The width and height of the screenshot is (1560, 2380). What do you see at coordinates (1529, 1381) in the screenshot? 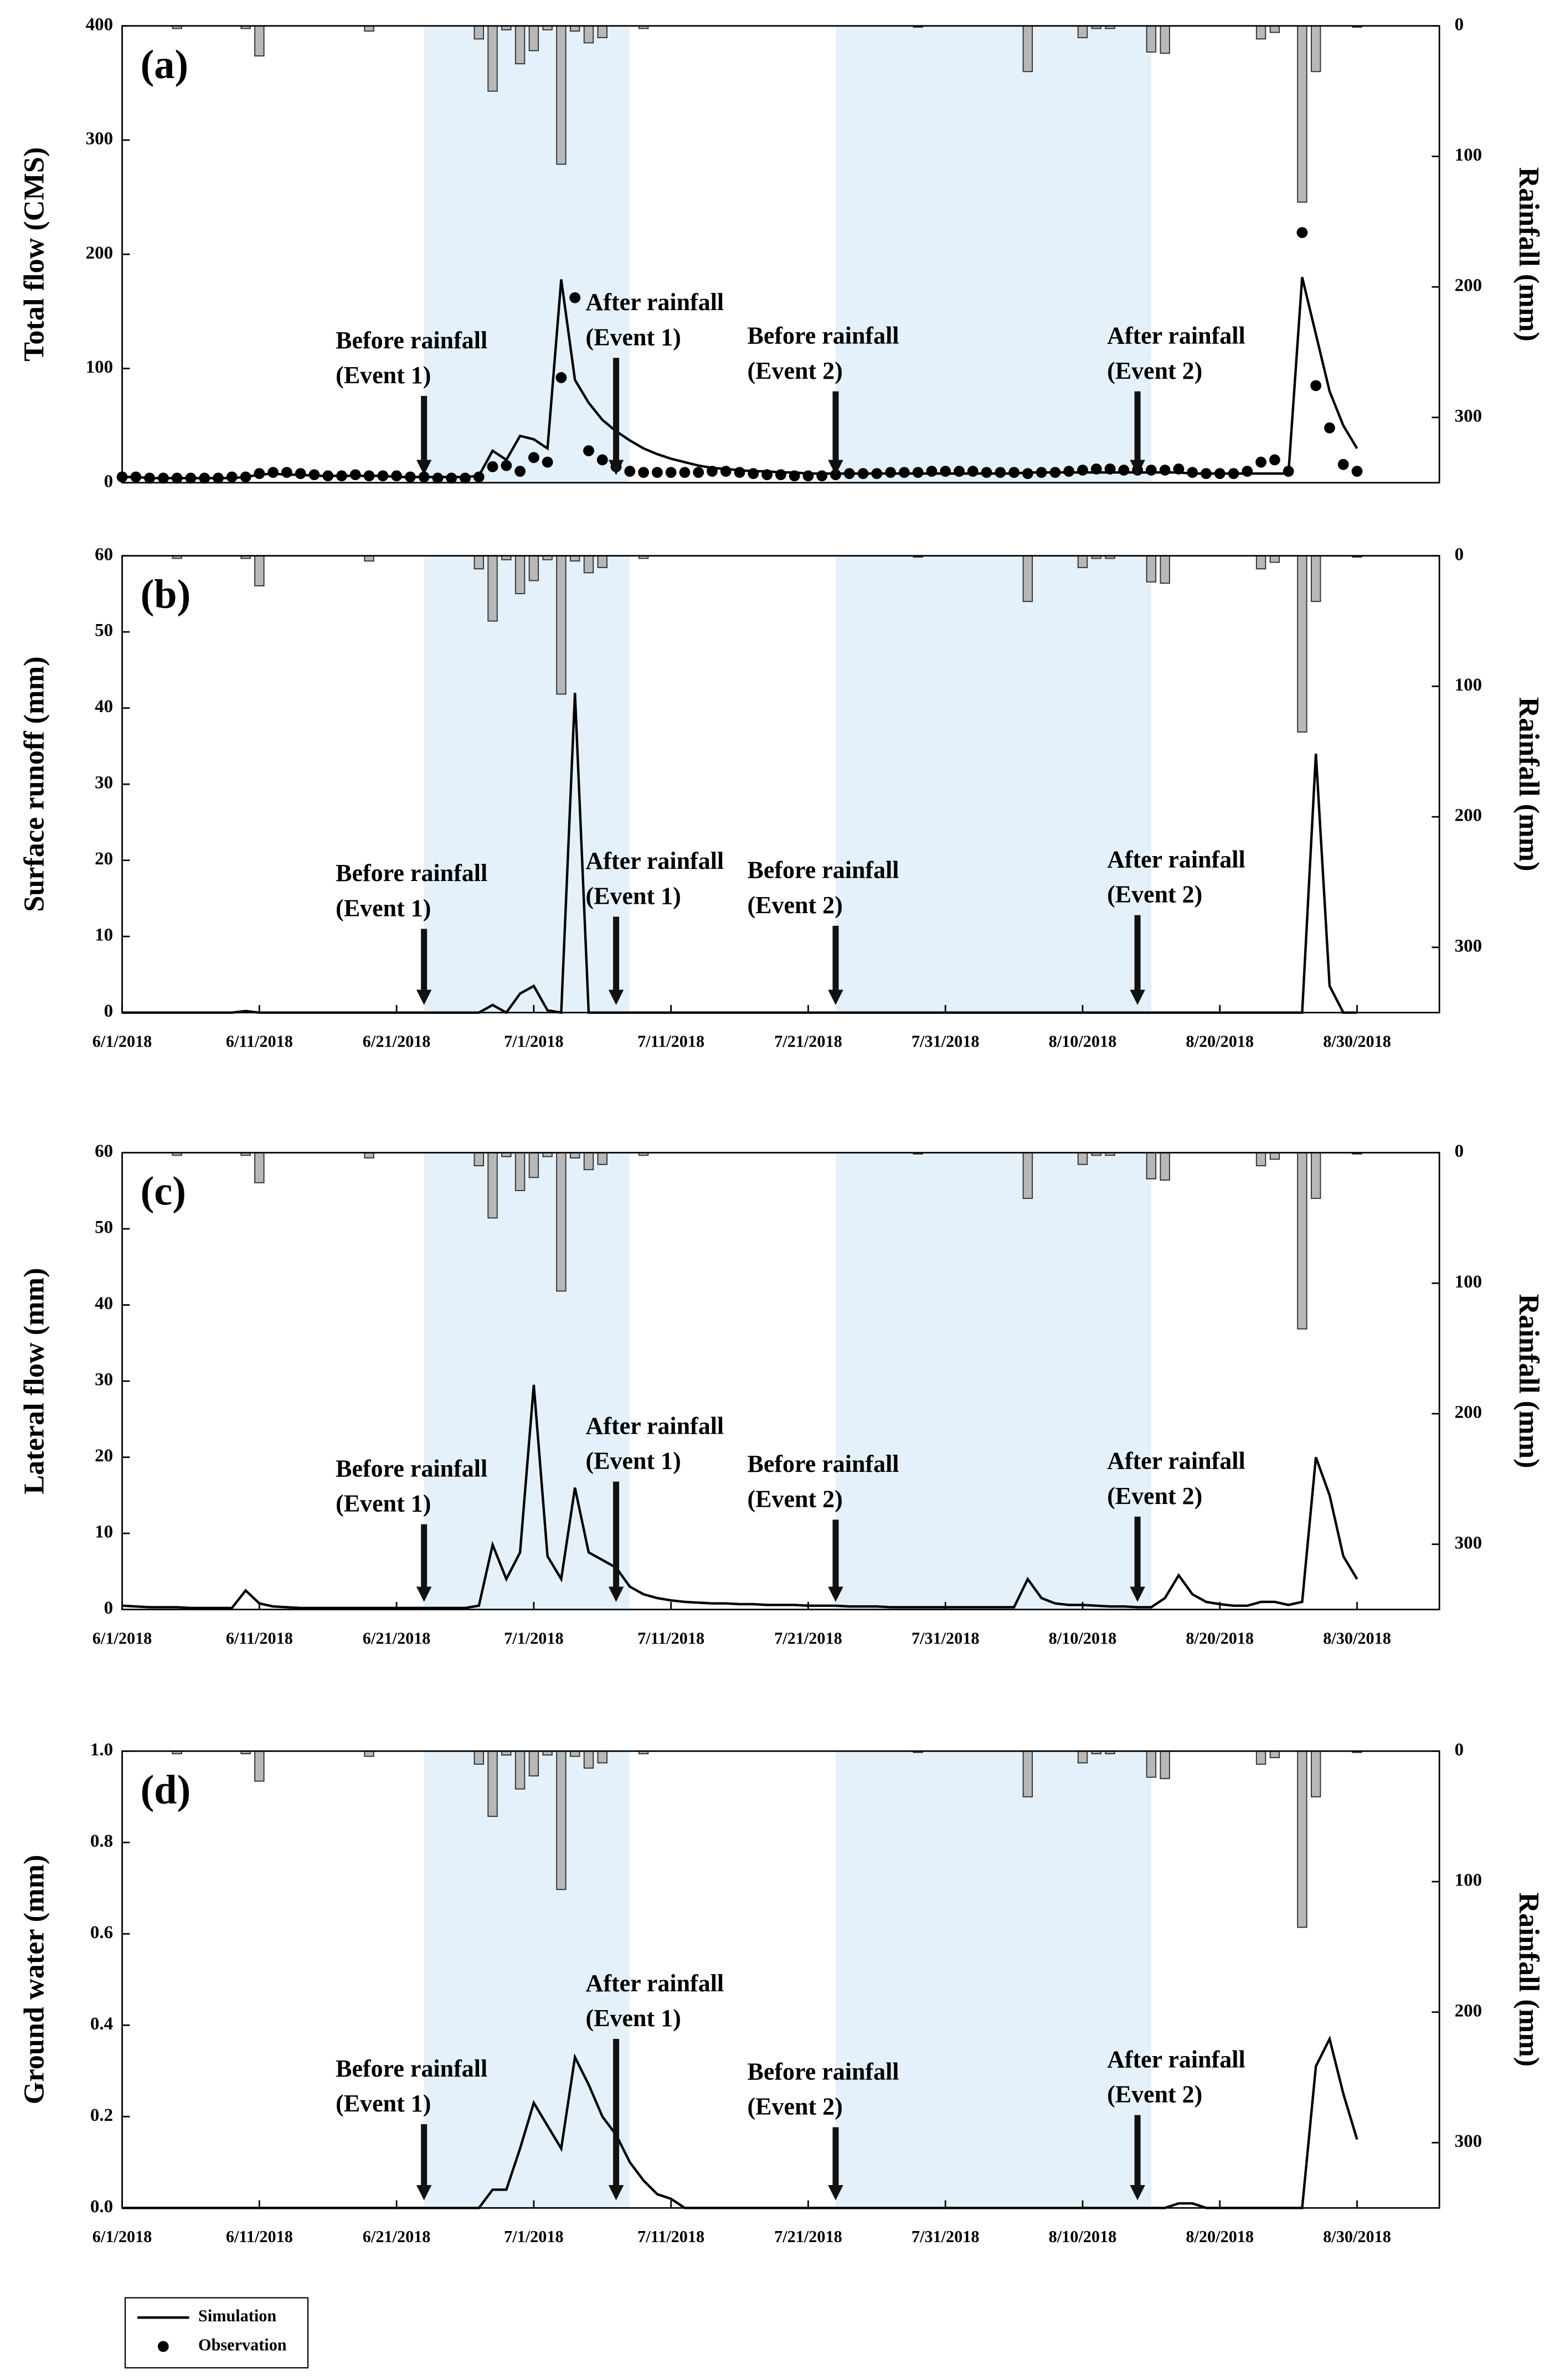
I see `y2-axis-title: Rainfall (mm)` at bounding box center [1529, 1381].